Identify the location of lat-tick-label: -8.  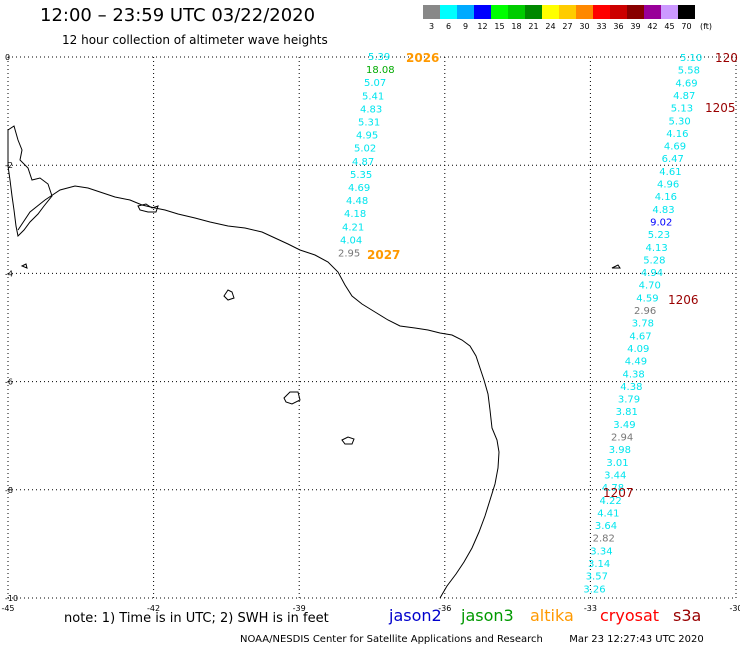
(9, 490).